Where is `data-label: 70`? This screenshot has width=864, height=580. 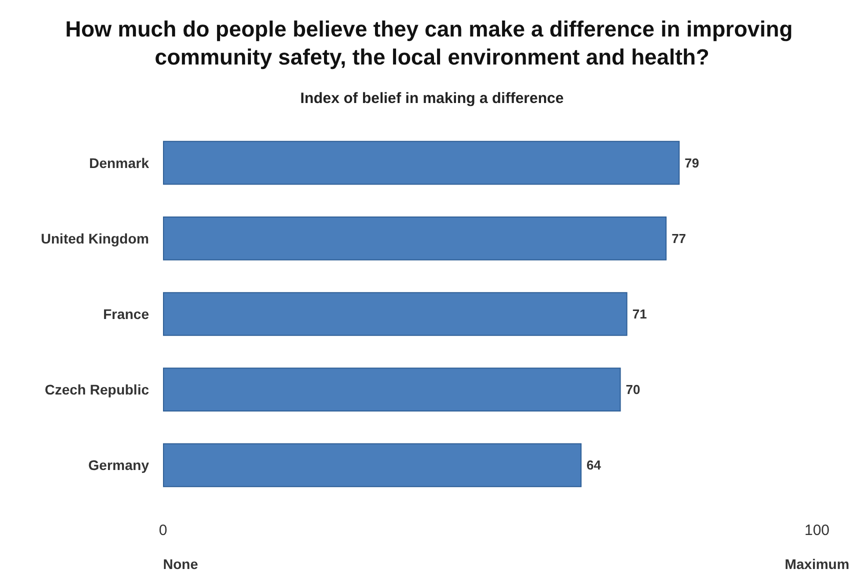 data-label: 70 is located at coordinates (633, 390).